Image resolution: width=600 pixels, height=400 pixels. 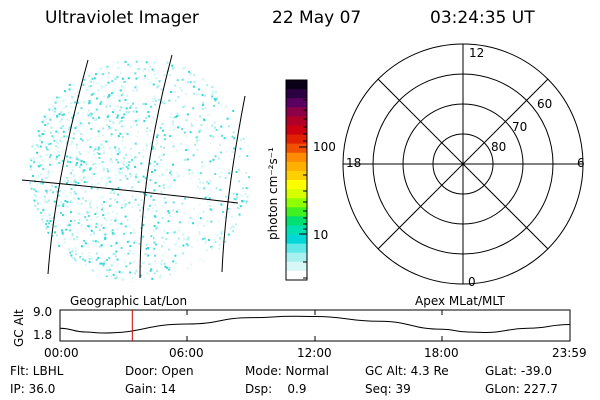 I want to click on colorbar-ticks, so click(x=303, y=183).